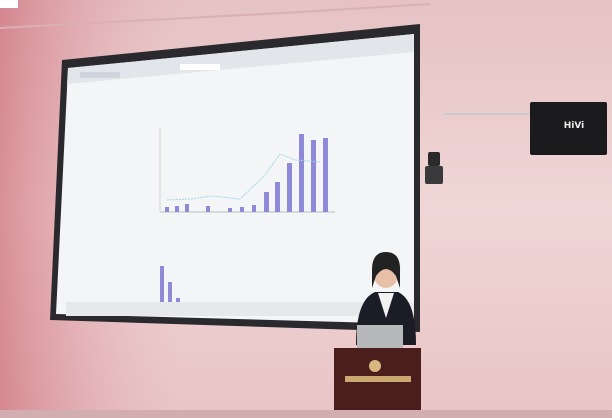 The image size is (612, 418). What do you see at coordinates (434, 175) in the screenshot?
I see `camera-mount` at bounding box center [434, 175].